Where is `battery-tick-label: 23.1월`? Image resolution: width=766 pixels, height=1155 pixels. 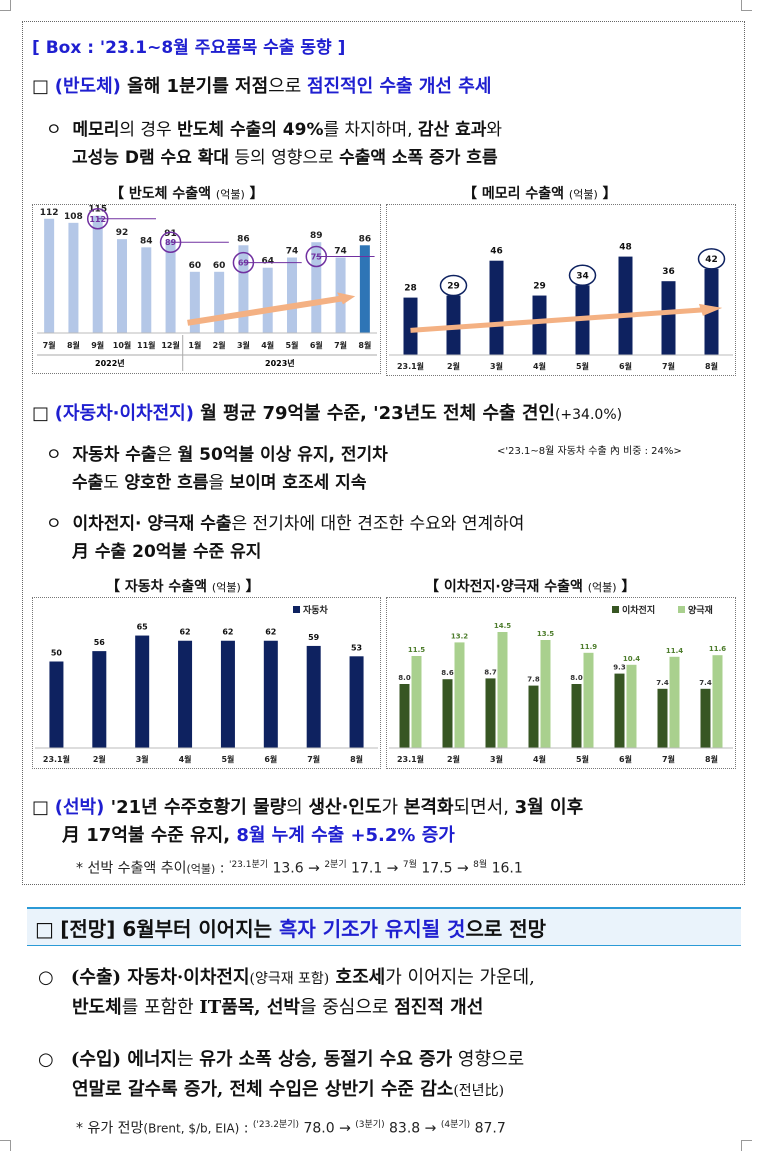
battery-tick-label: 23.1월 is located at coordinates (410, 759).